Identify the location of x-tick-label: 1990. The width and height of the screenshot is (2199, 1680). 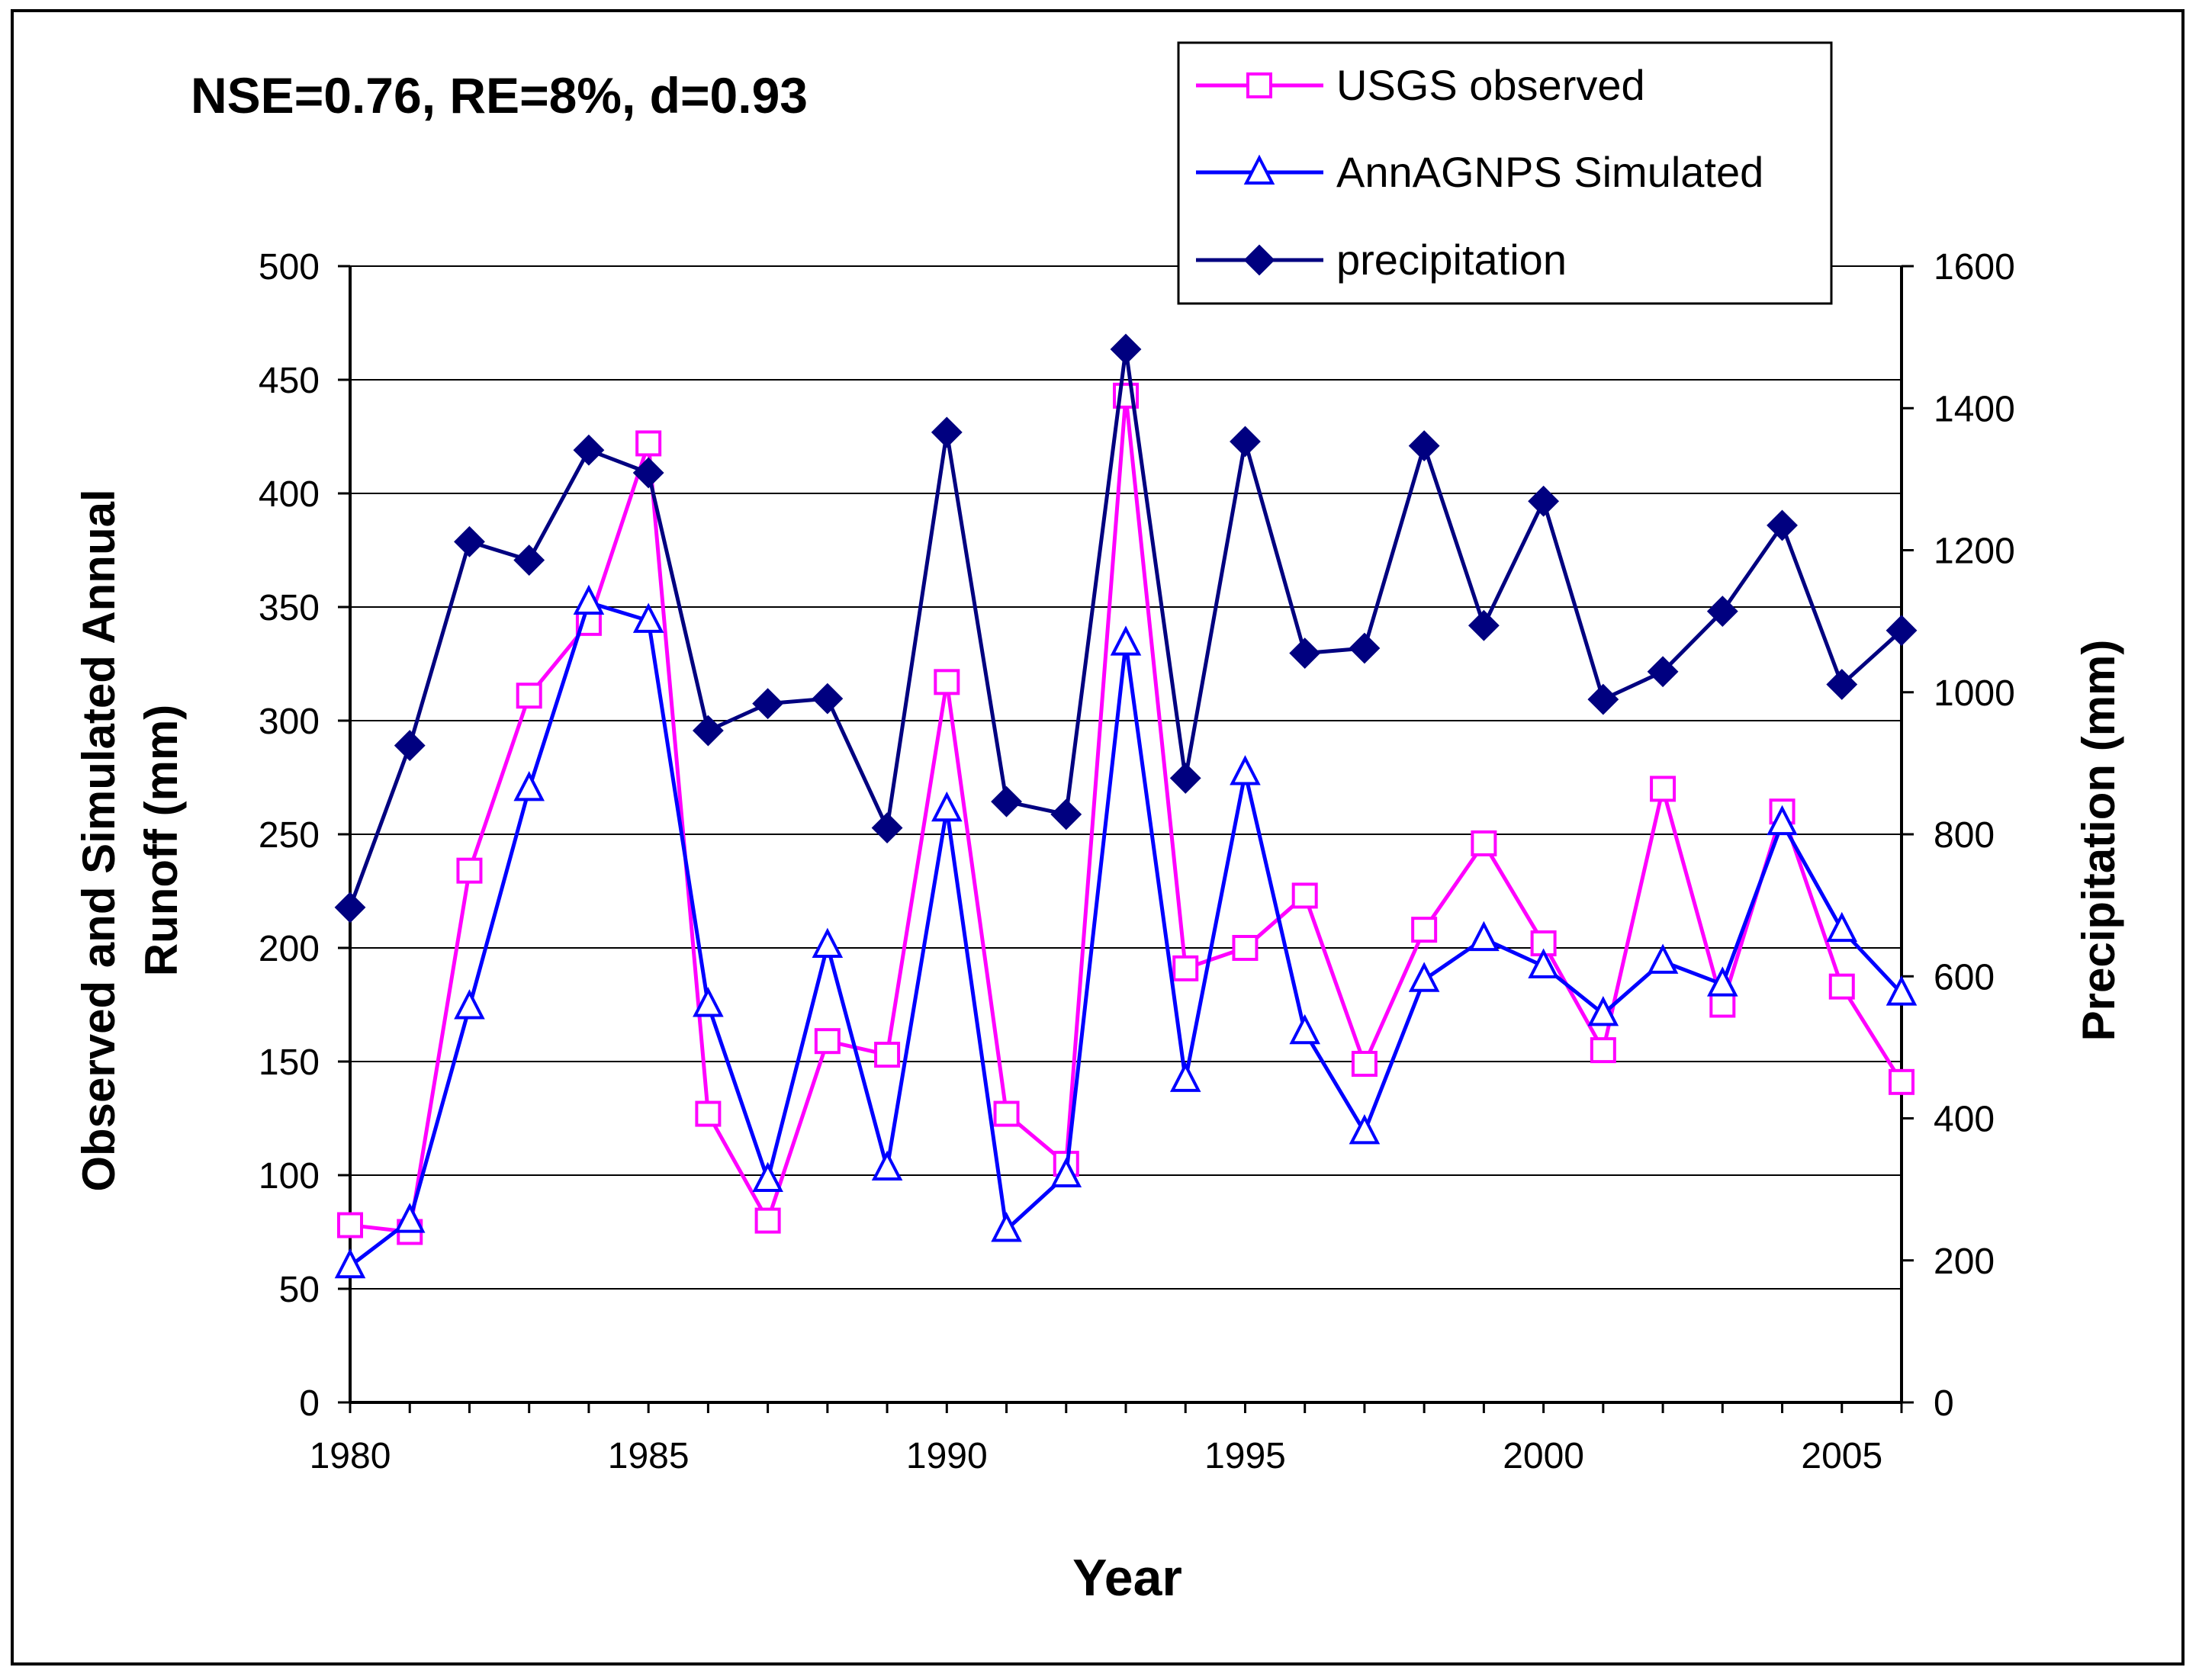
(947, 1456).